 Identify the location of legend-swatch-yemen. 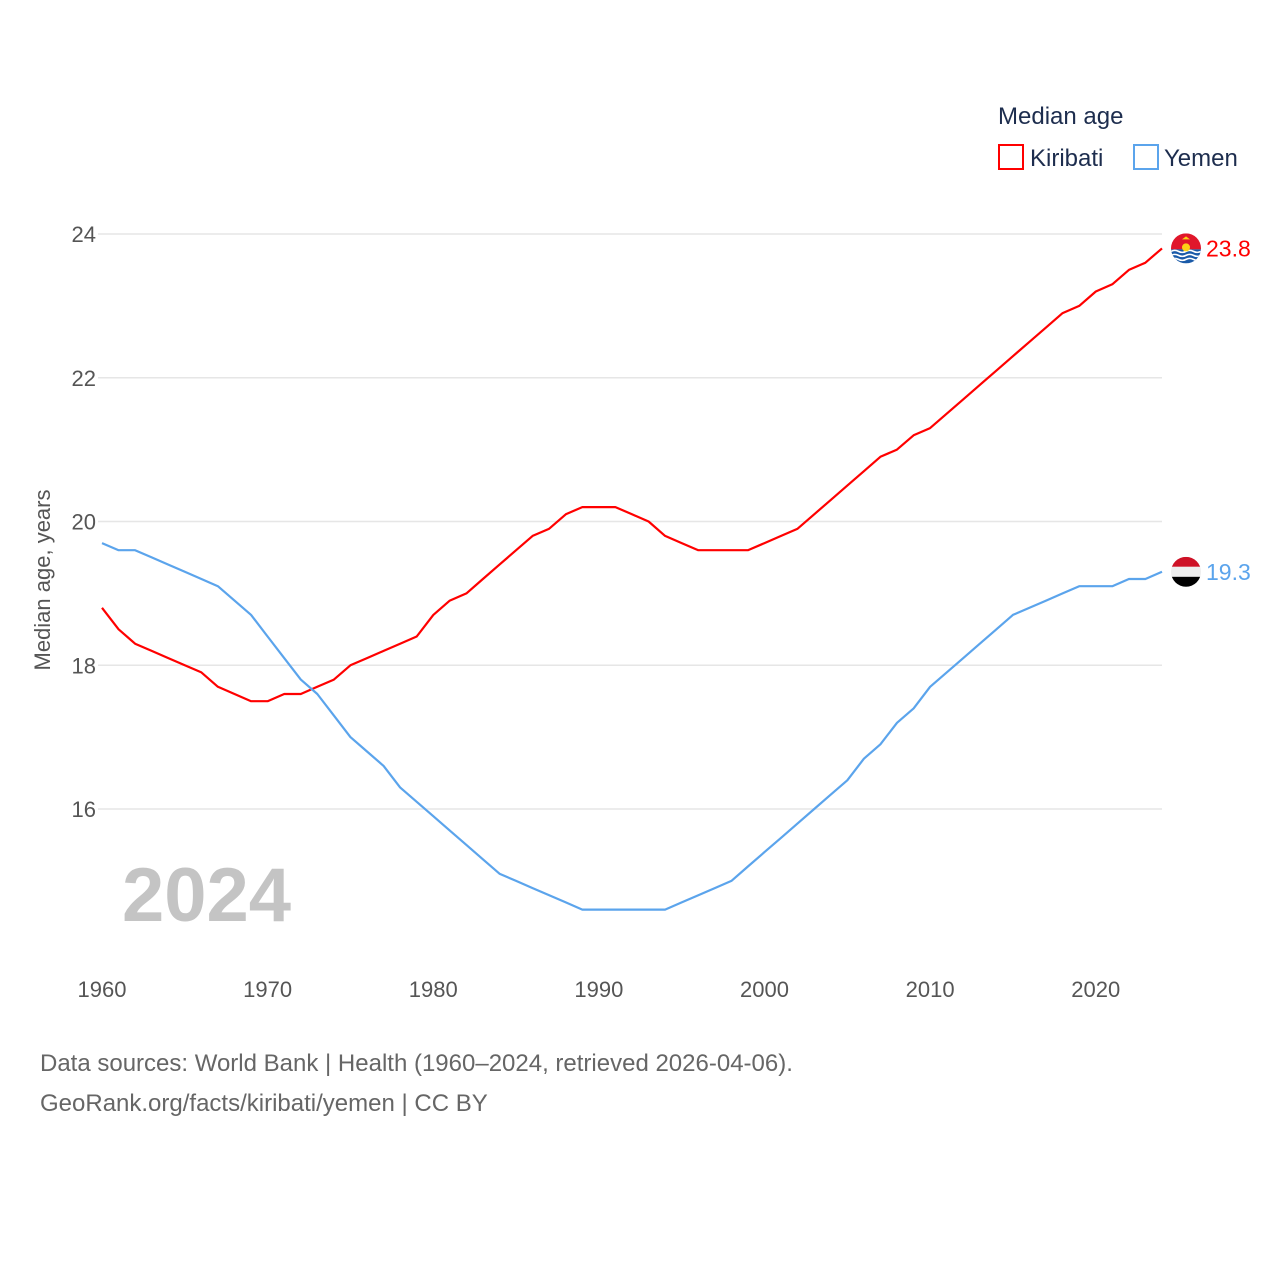
(1146, 157).